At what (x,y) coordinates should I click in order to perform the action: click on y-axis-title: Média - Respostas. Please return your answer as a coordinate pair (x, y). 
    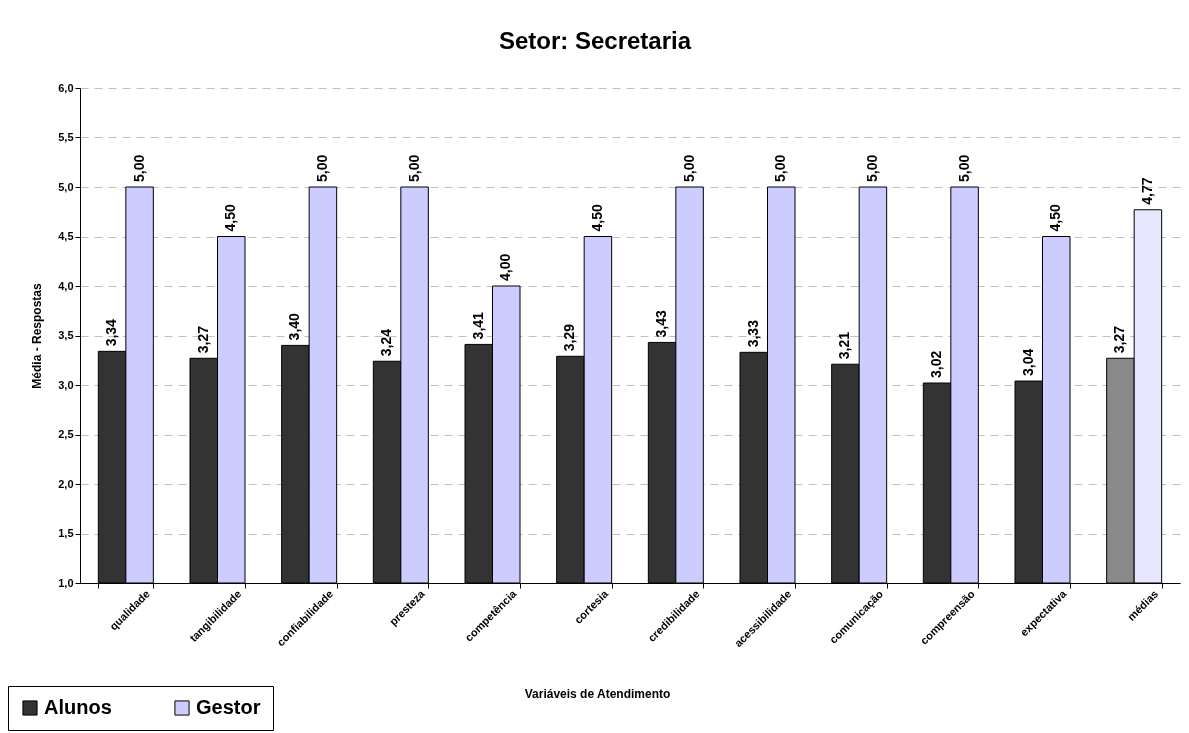
    Looking at the image, I should click on (37, 336).